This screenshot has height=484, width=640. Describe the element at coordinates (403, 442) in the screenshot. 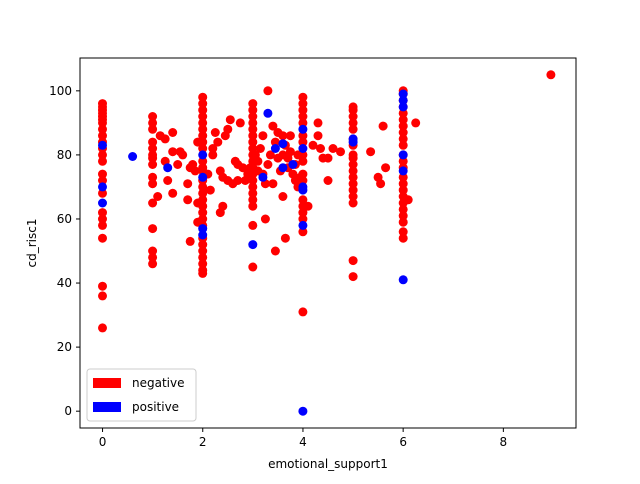

I see `x-tick-label-6: 6` at that location.